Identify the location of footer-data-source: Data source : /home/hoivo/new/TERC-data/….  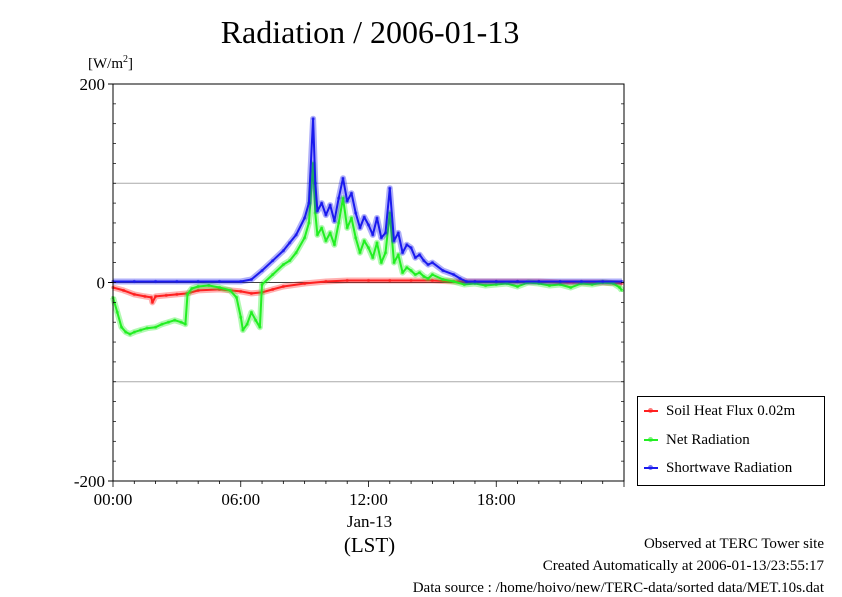
(618, 588).